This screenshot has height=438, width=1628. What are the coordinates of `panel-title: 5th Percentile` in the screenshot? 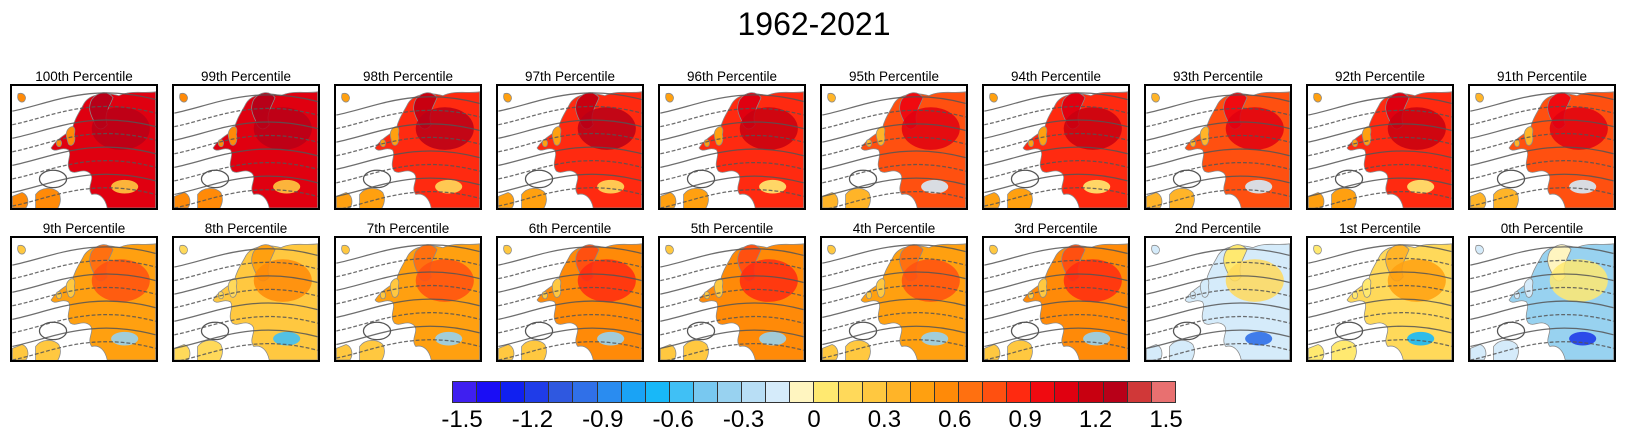 It's located at (732, 228).